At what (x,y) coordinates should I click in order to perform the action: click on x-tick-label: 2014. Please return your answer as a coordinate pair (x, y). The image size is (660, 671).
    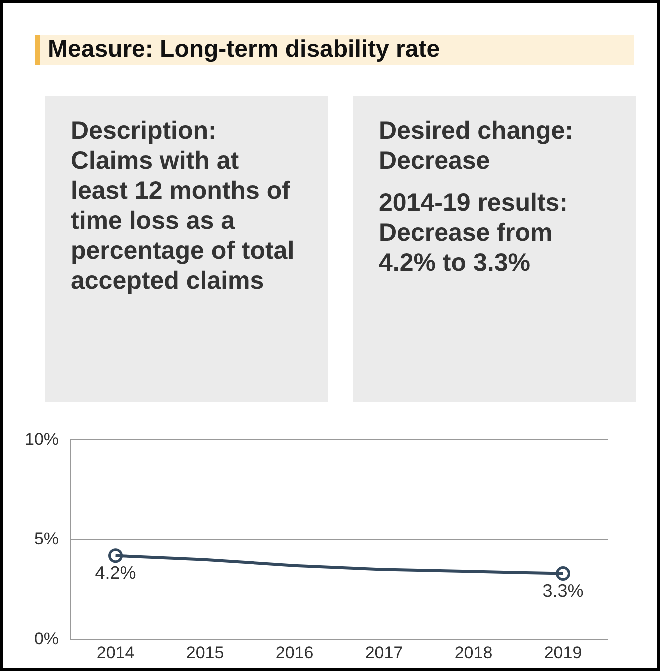
    Looking at the image, I should click on (115, 652).